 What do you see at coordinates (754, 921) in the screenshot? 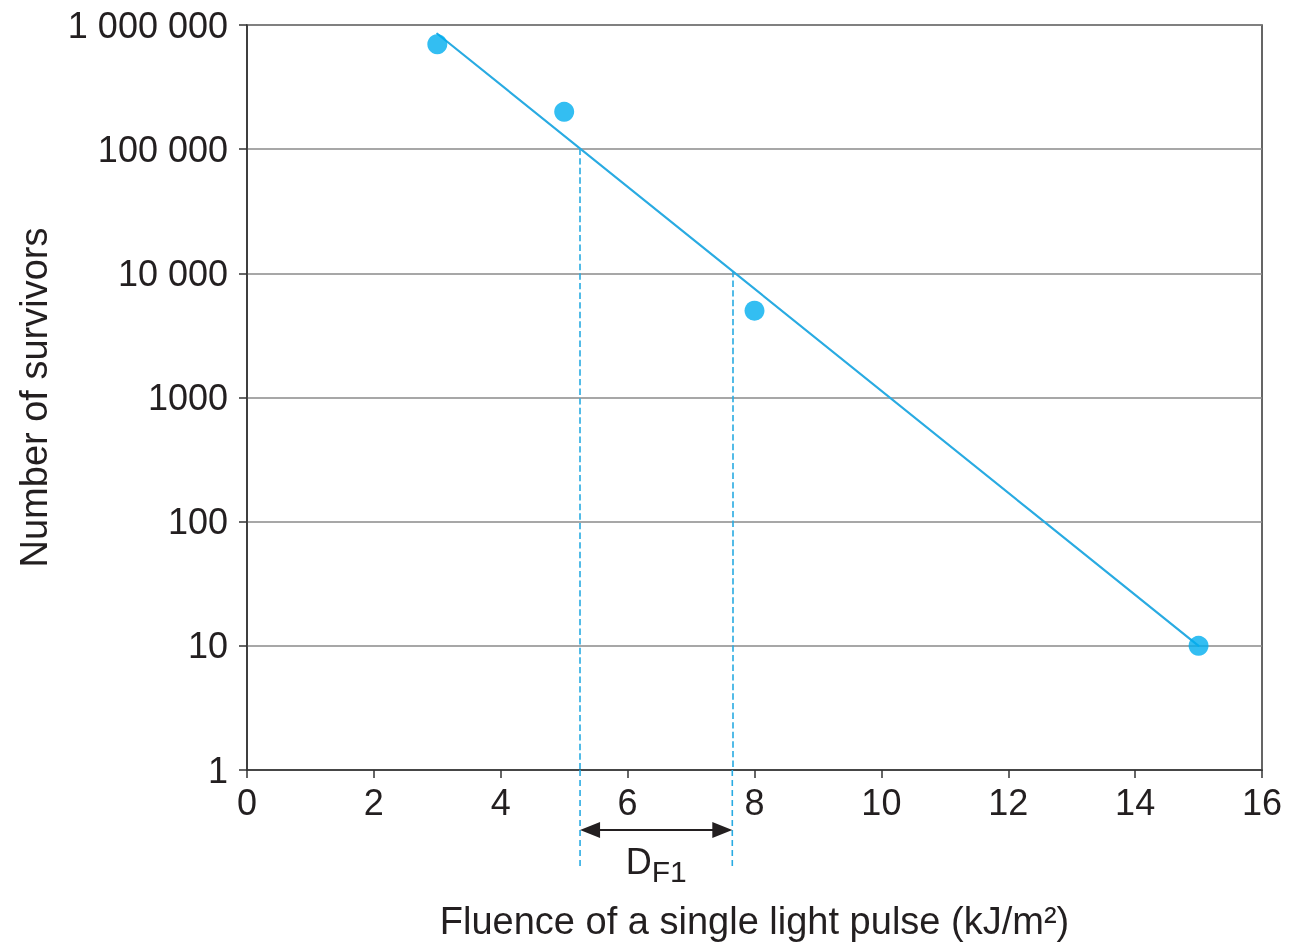
I see `x-axis-title: Fluence of a single light pulse (kJ/m²)` at bounding box center [754, 921].